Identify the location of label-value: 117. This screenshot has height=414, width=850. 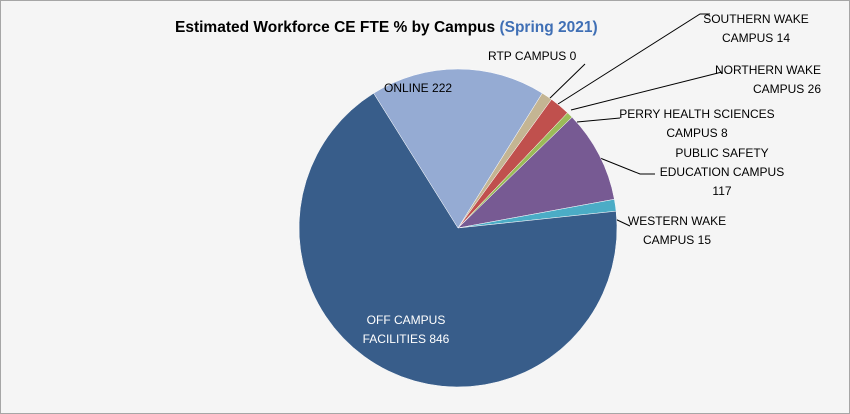
(722, 191).